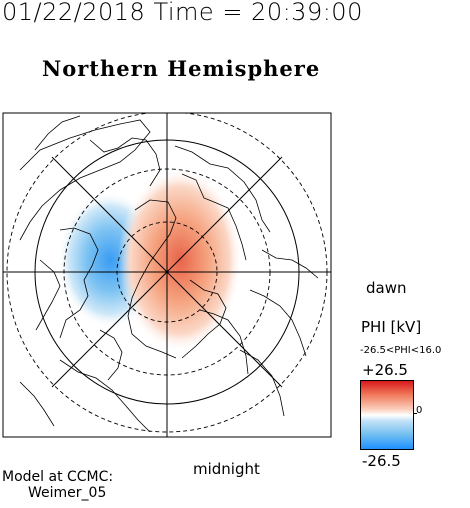 The height and width of the screenshot is (508, 470). Describe the element at coordinates (386, 288) in the screenshot. I see `label-dawn: dawn` at that location.